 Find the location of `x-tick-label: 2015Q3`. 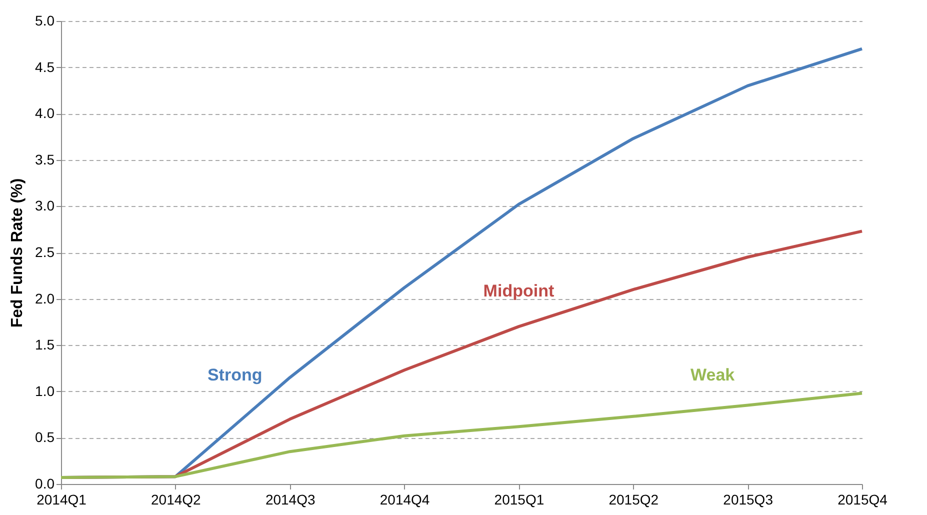

x-tick-label: 2015Q3 is located at coordinates (748, 500).